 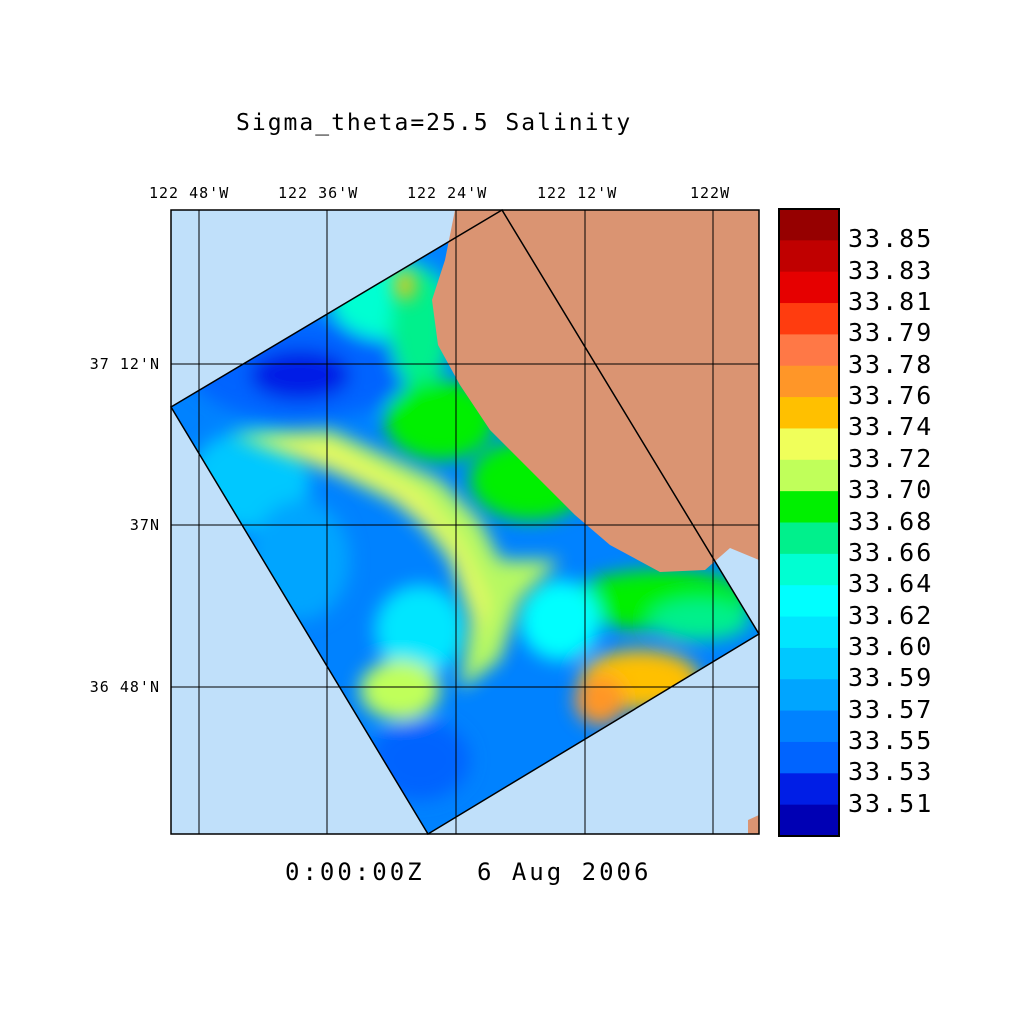 What do you see at coordinates (891, 803) in the screenshot?
I see `colorbar-label: 33.51` at bounding box center [891, 803].